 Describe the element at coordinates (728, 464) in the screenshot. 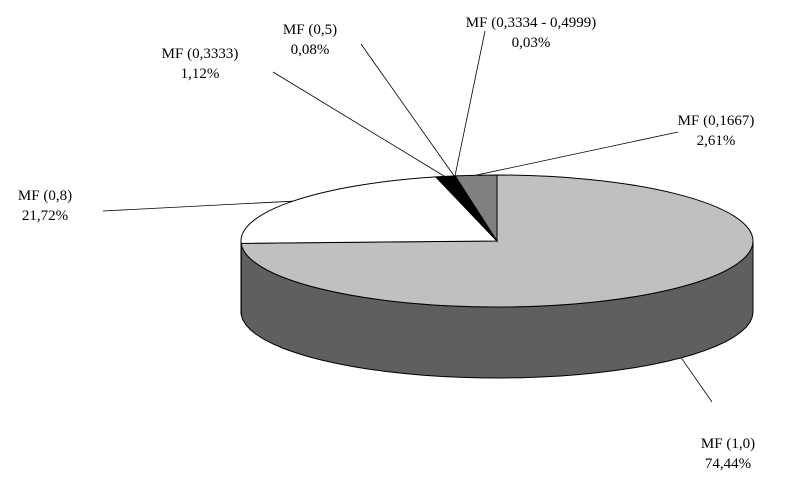

I see `slice-value-label-mf-1-0: 74,44%` at that location.